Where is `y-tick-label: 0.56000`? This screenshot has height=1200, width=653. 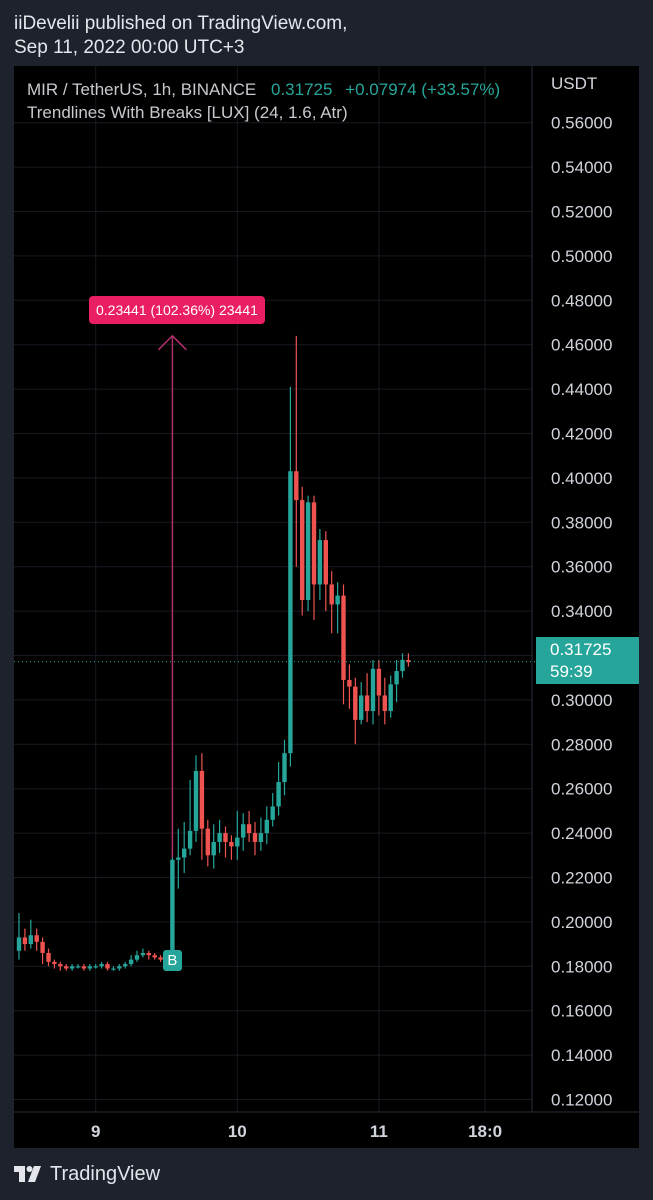
y-tick-label: 0.56000 is located at coordinates (581, 123).